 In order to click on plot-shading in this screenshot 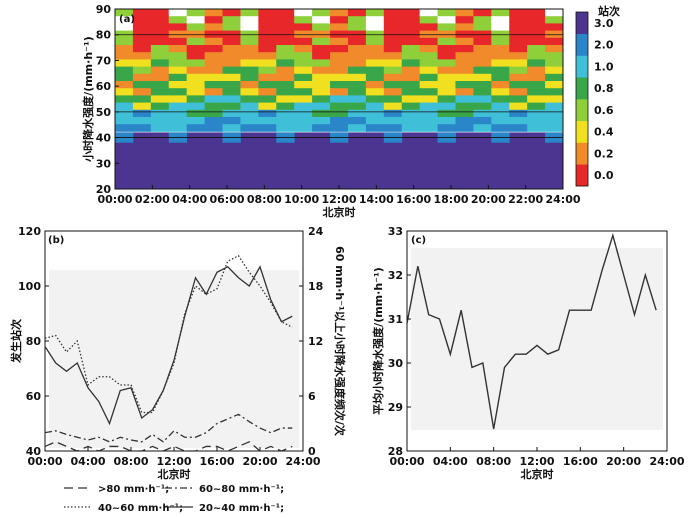, I will do `click(537, 339)`.